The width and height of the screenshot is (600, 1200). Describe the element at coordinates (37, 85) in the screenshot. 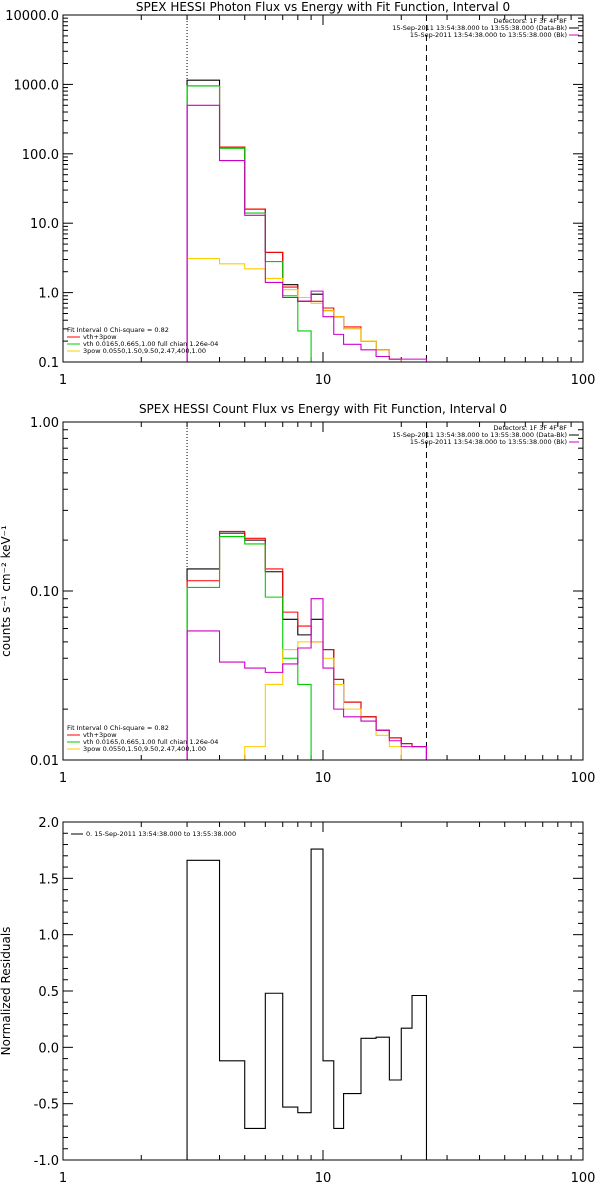

I see `y-tick-label: 1000.0` at that location.